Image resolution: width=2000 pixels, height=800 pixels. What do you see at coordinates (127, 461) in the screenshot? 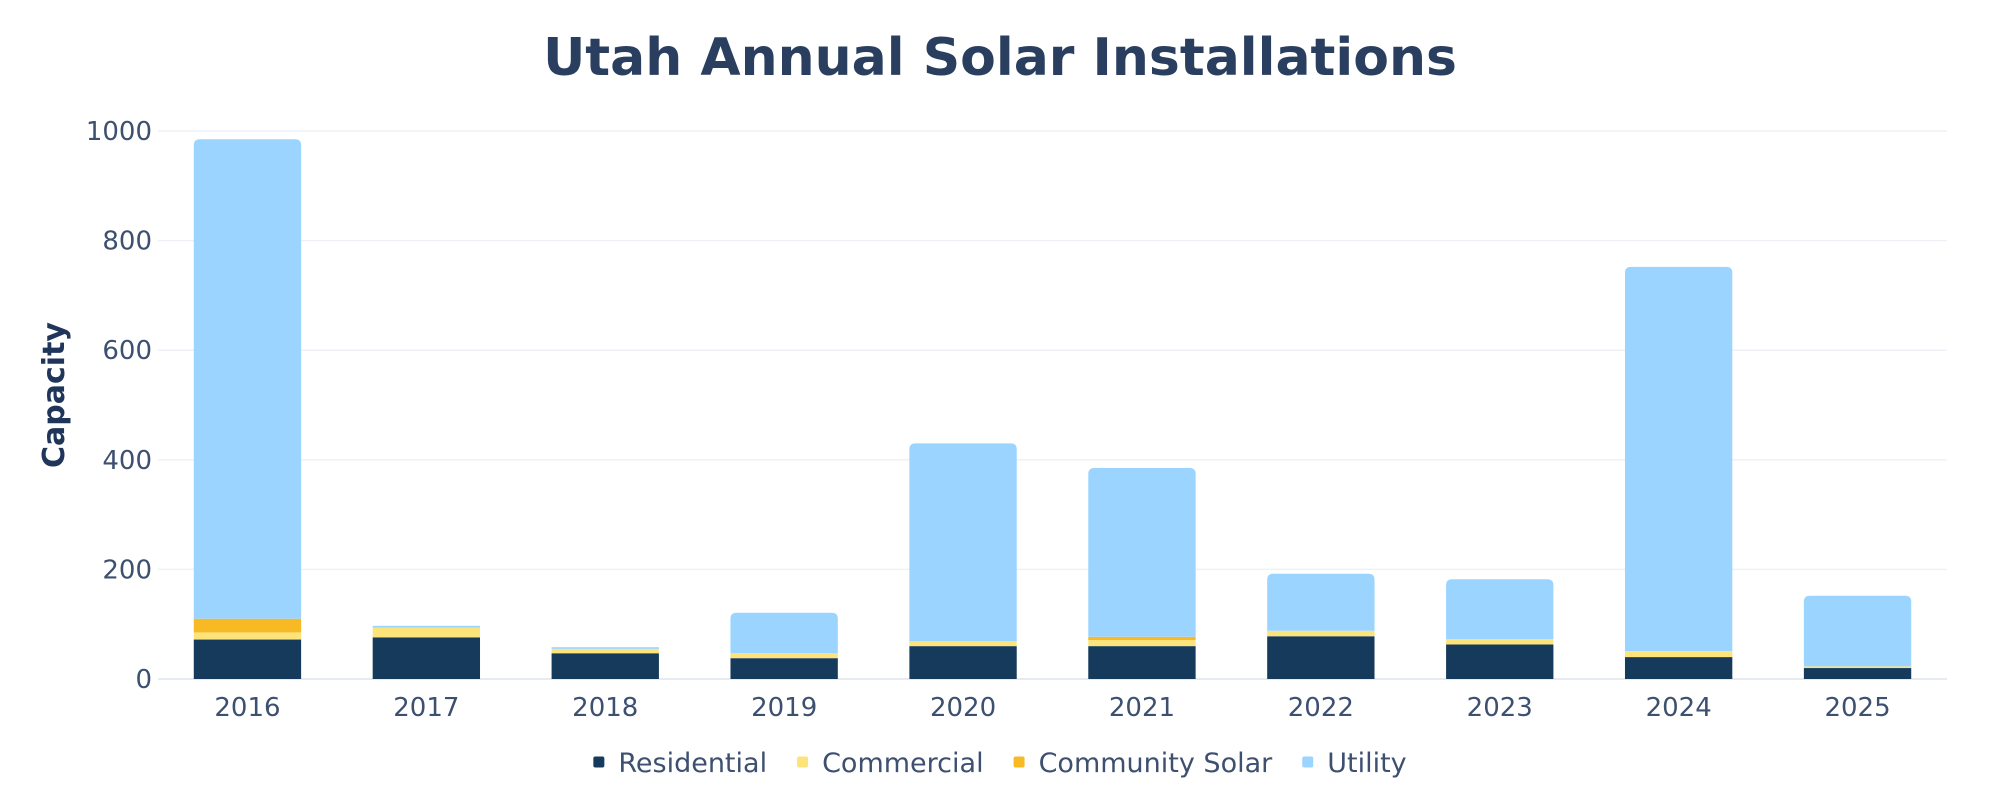
I see `y-tick-label: 400` at bounding box center [127, 461].